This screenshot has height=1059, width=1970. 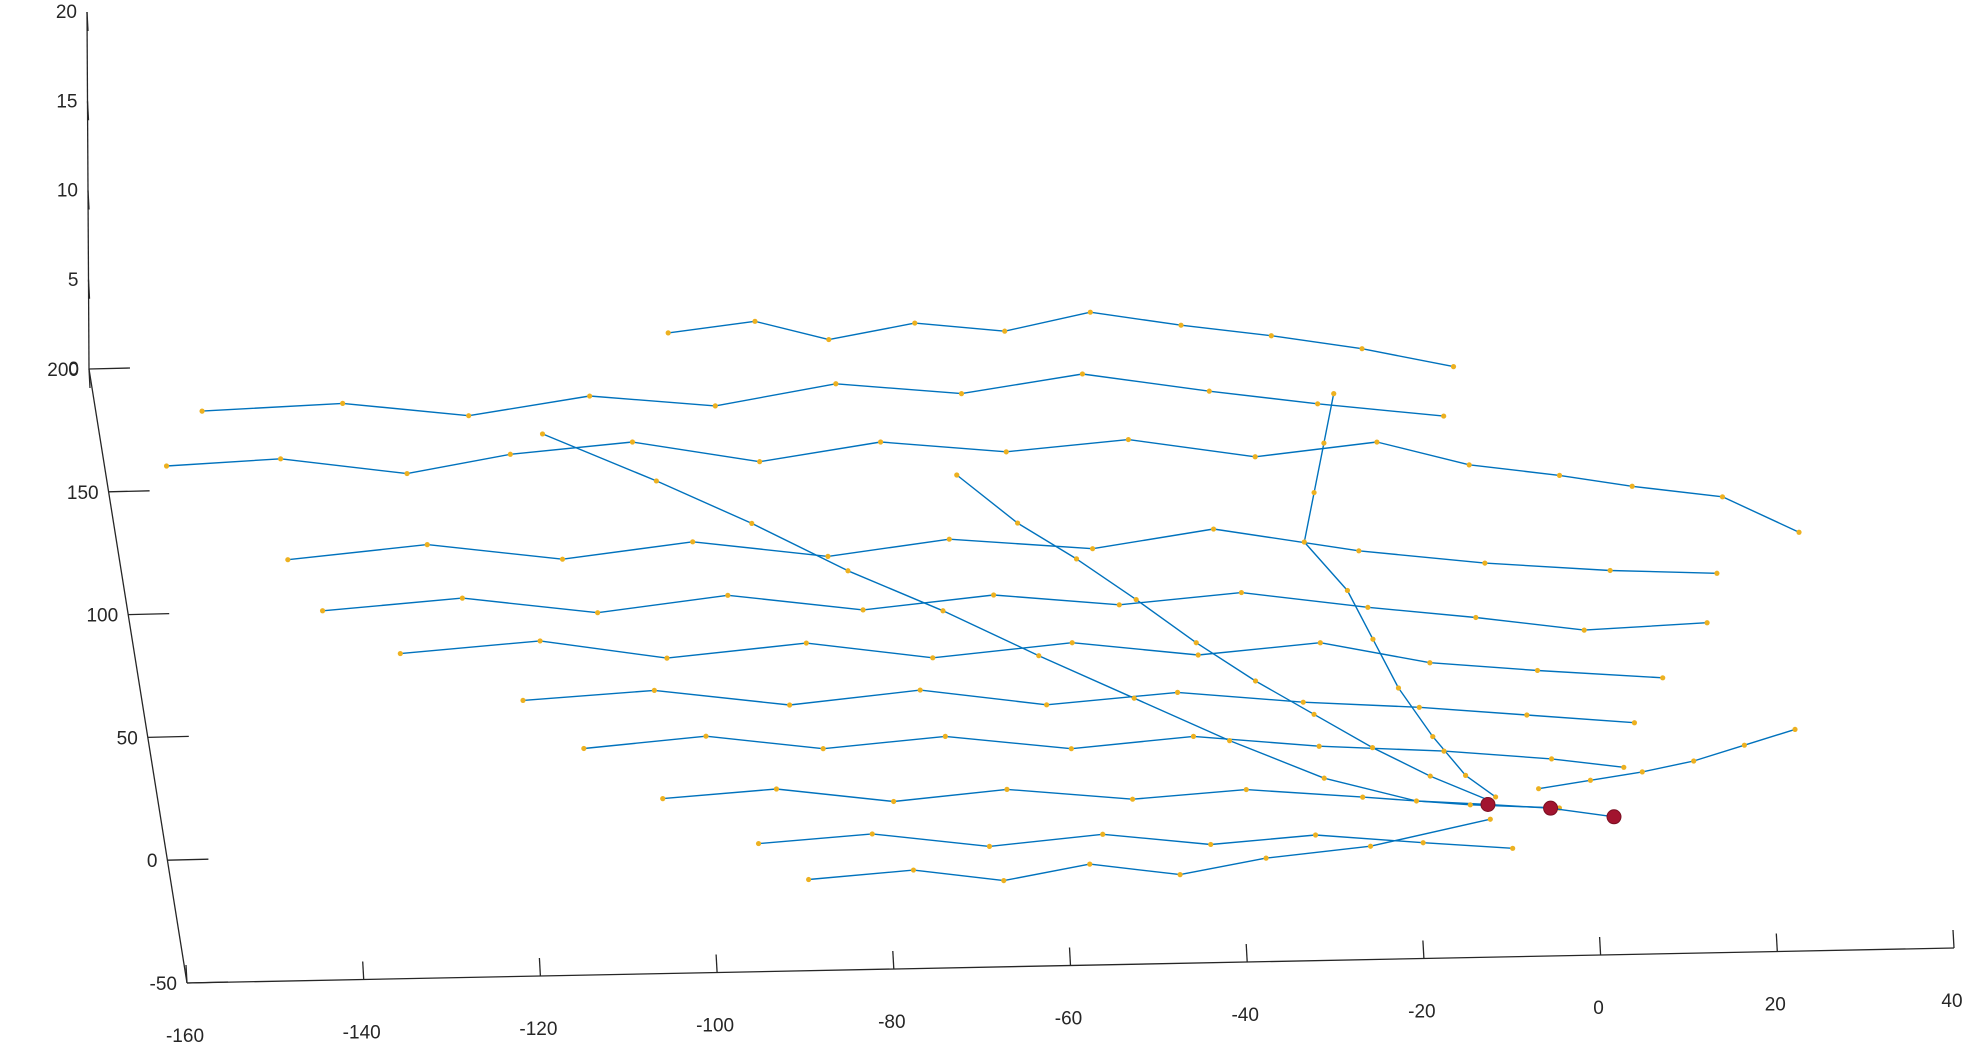 I want to click on y-tick-label: 0, so click(x=152, y=861).